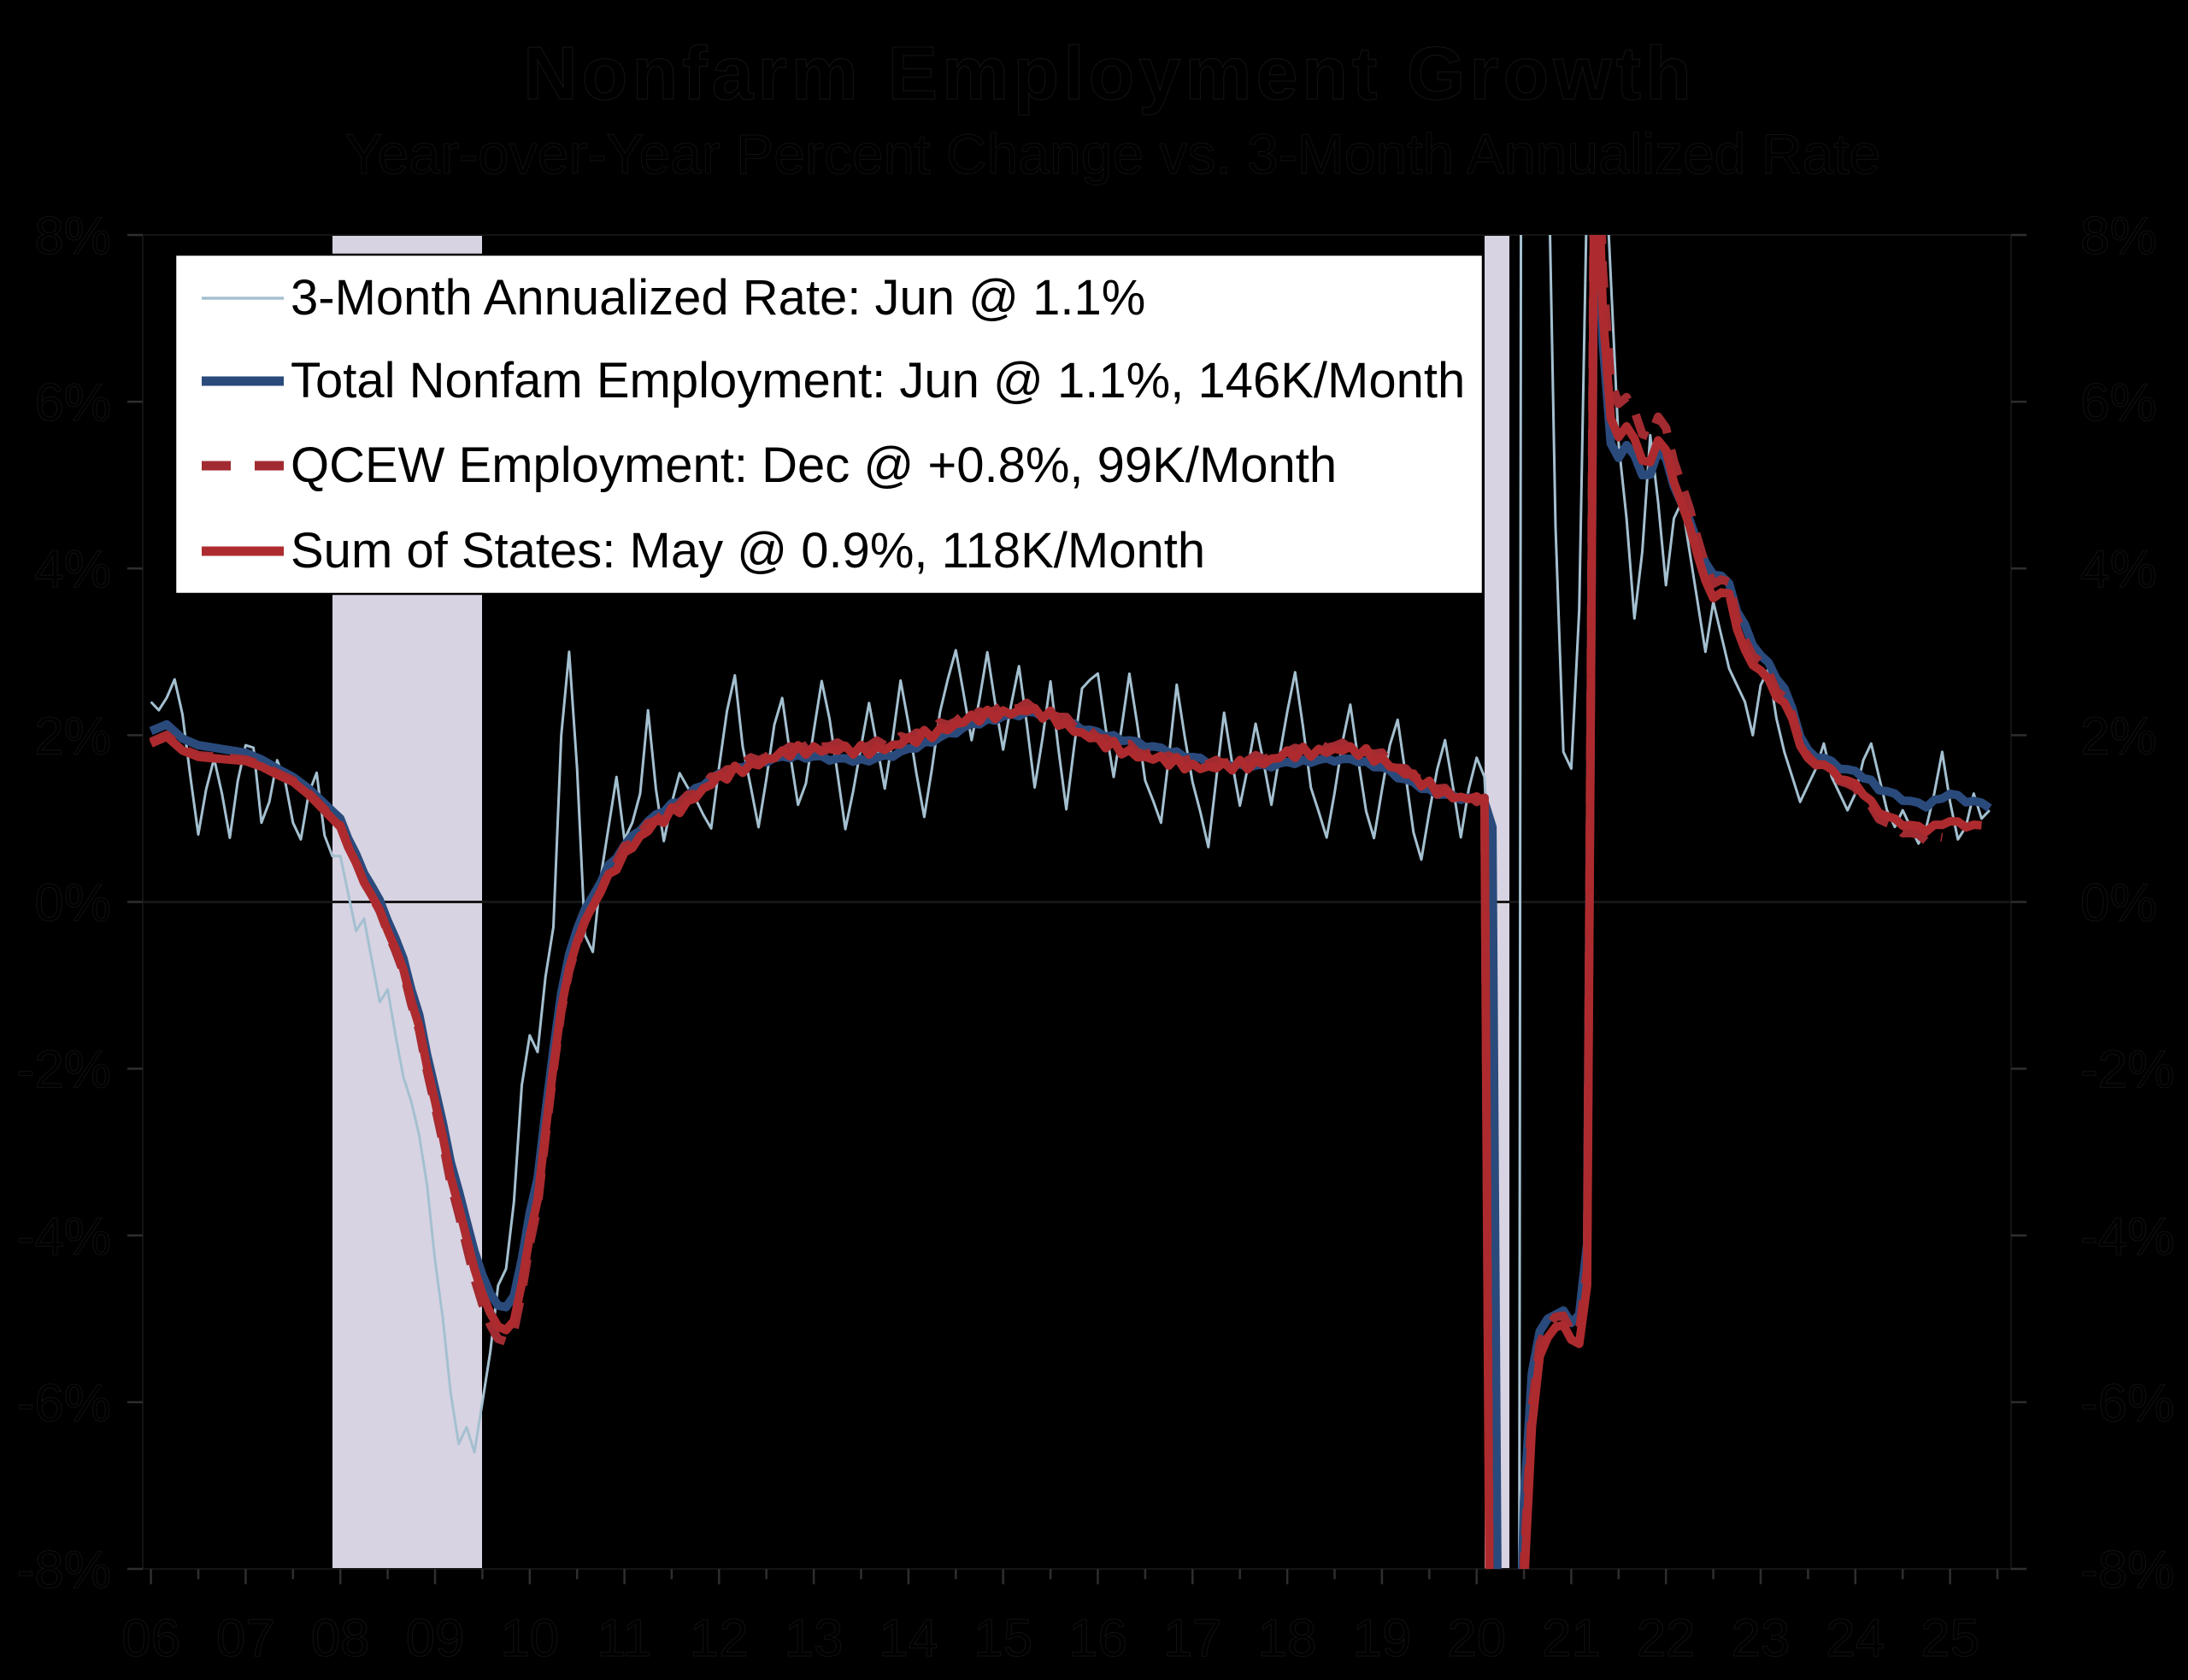 Image resolution: width=2188 pixels, height=1680 pixels. Describe the element at coordinates (530, 1638) in the screenshot. I see `svg-text: 10` at that location.